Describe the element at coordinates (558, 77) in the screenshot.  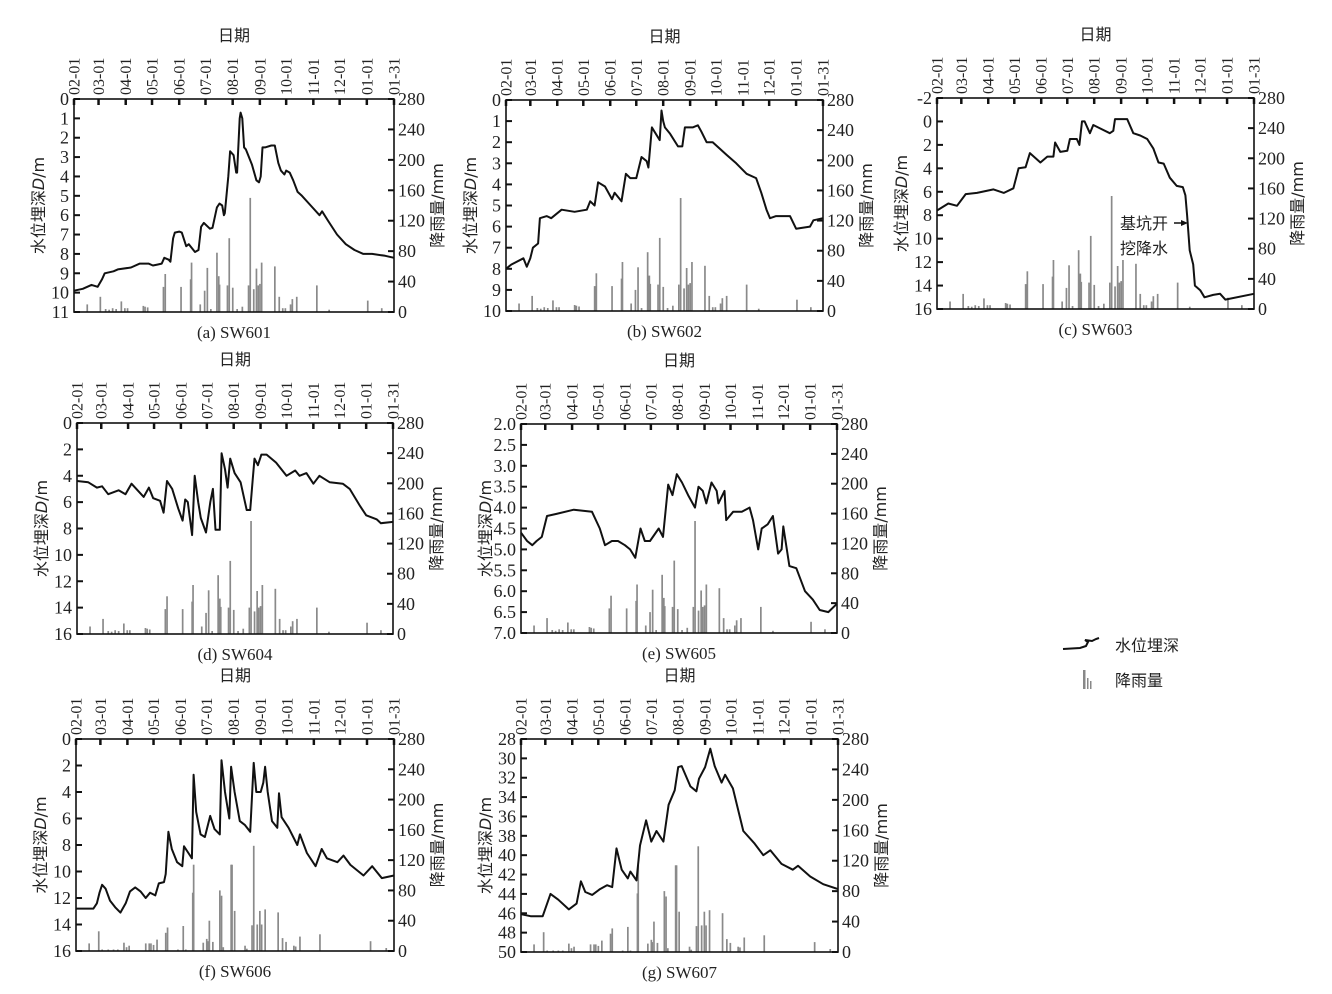
I see `x-tick-label: 04-01` at that location.